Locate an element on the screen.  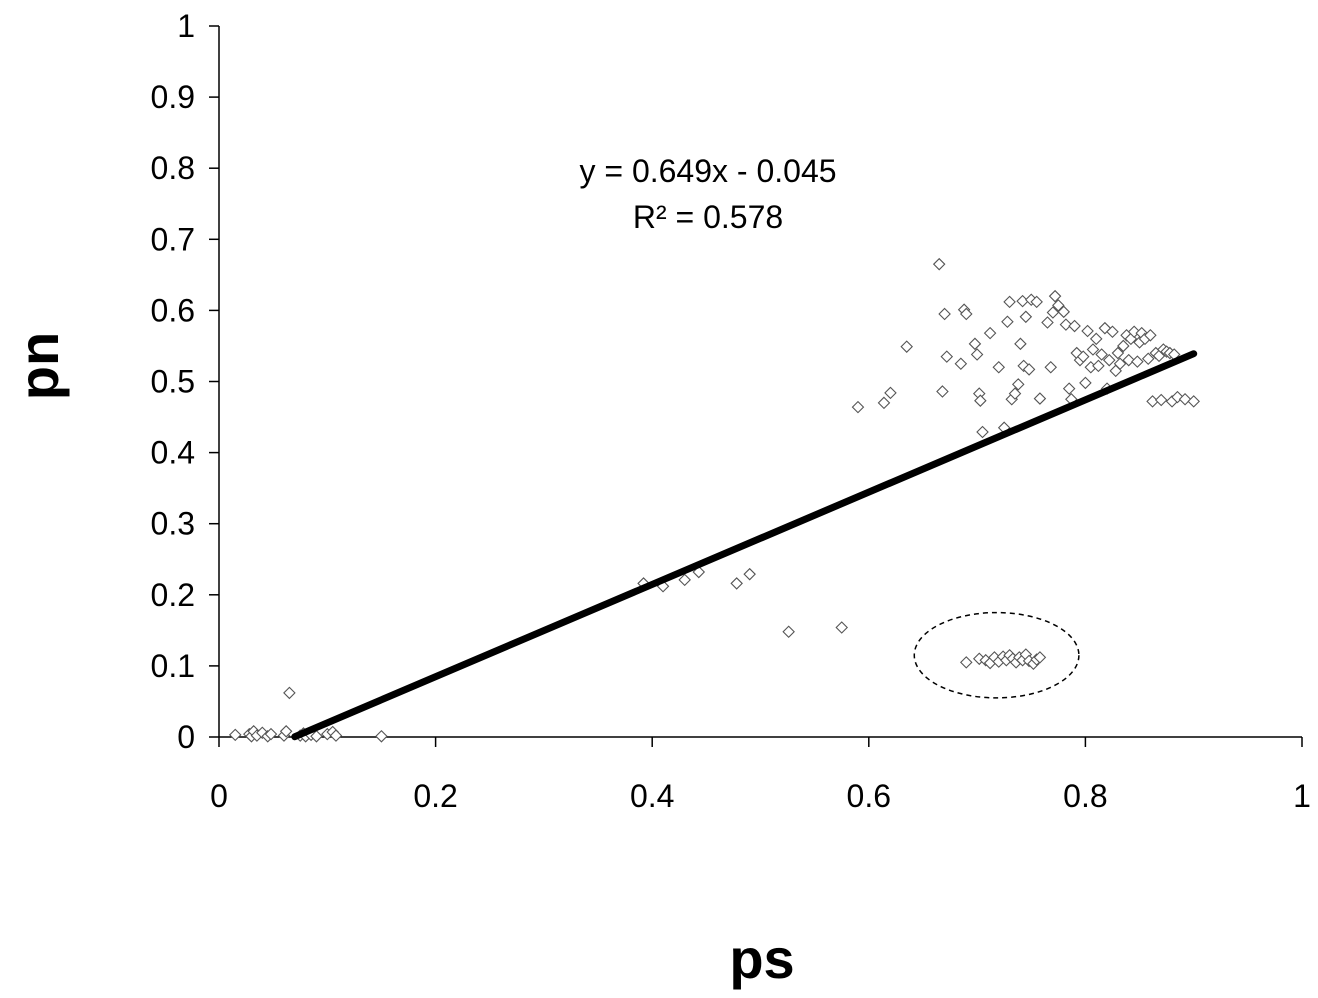
y-tick-label: 0.4 is located at coordinates (173, 453).